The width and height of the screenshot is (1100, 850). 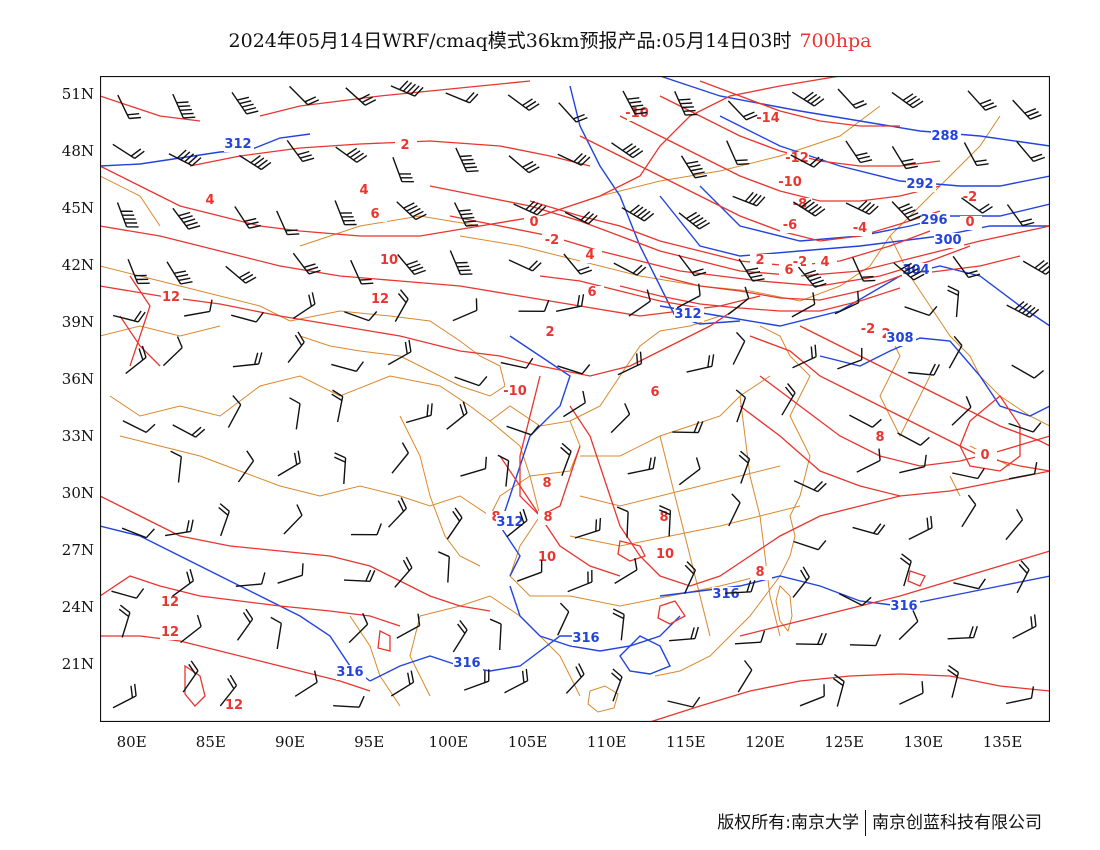 I want to click on temperature-label: 0, so click(x=969, y=222).